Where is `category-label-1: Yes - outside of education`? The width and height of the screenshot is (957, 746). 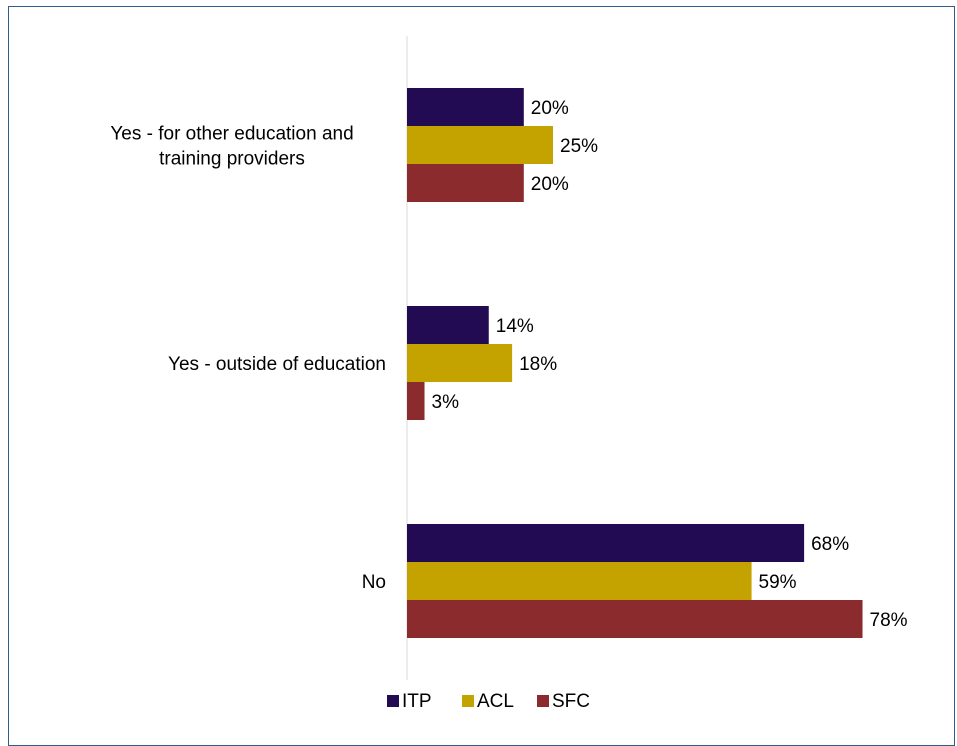 category-label-1: Yes - outside of education is located at coordinates (277, 364).